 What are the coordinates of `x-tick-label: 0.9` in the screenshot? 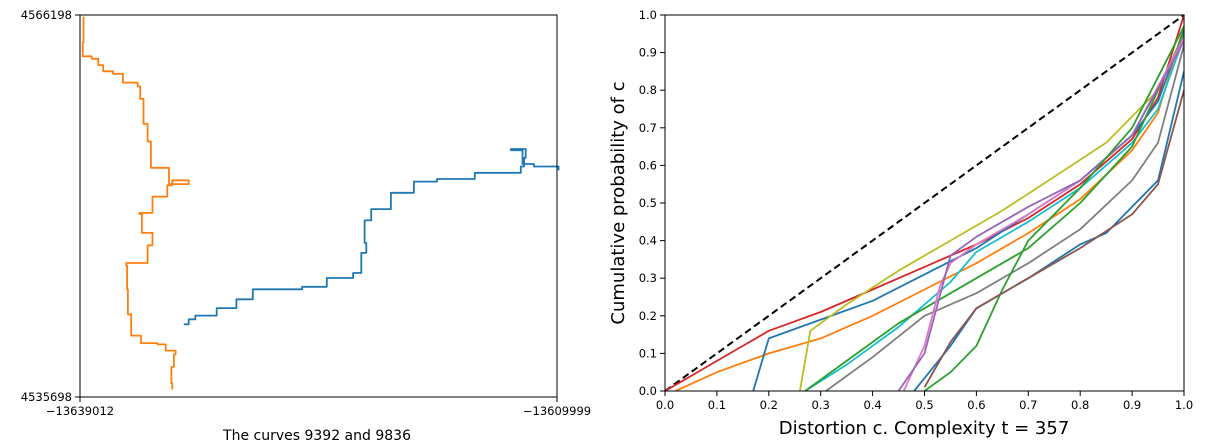 It's located at (1132, 405).